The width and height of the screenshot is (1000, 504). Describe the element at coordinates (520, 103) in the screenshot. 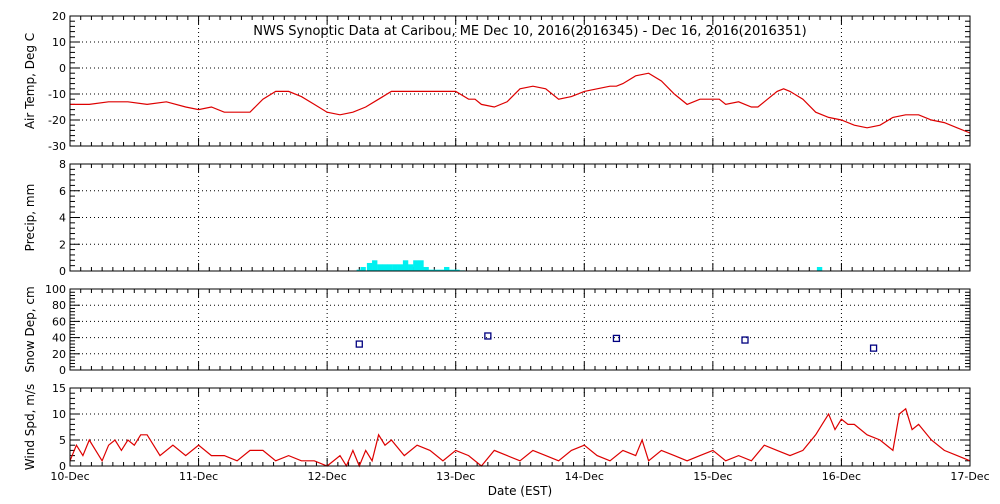

I see `air-temp-series-line` at that location.